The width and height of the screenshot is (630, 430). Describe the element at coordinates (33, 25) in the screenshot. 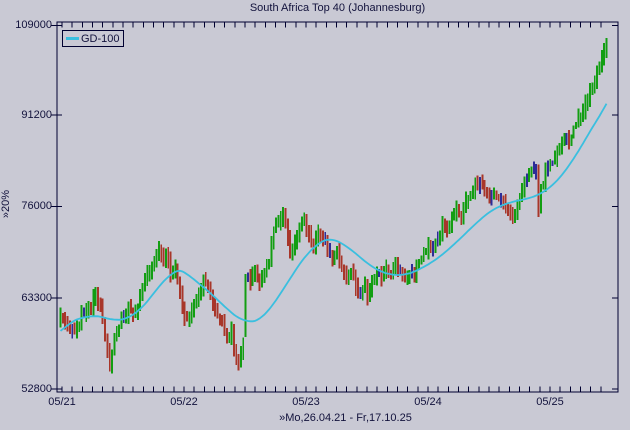

I see `y-tick-label: 109000` at that location.